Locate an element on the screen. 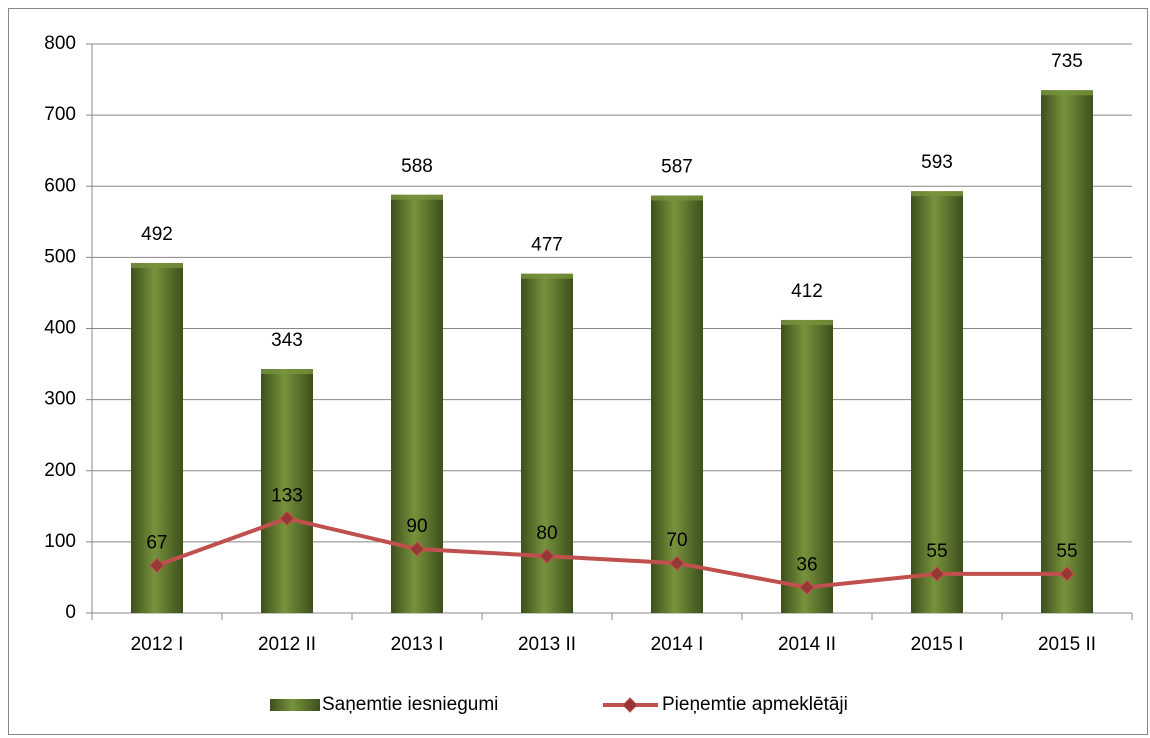 The height and width of the screenshot is (738, 1150). data-label: 412 is located at coordinates (807, 291).